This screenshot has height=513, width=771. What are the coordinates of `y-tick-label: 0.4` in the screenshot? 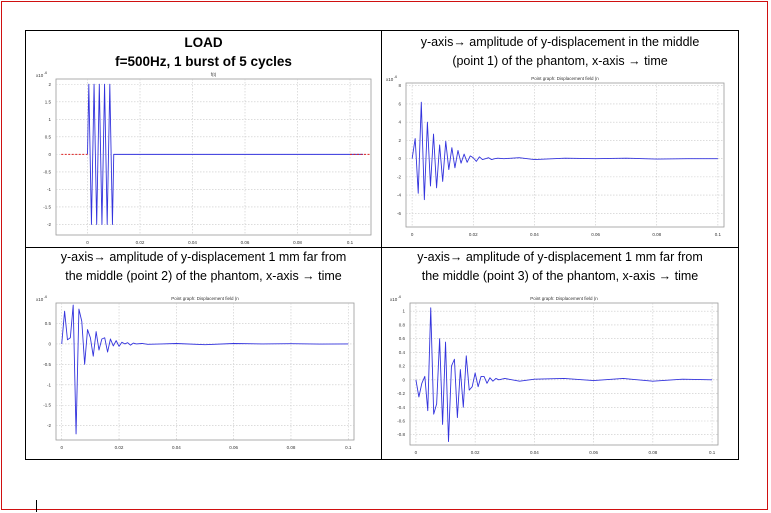 It's located at (402, 352).